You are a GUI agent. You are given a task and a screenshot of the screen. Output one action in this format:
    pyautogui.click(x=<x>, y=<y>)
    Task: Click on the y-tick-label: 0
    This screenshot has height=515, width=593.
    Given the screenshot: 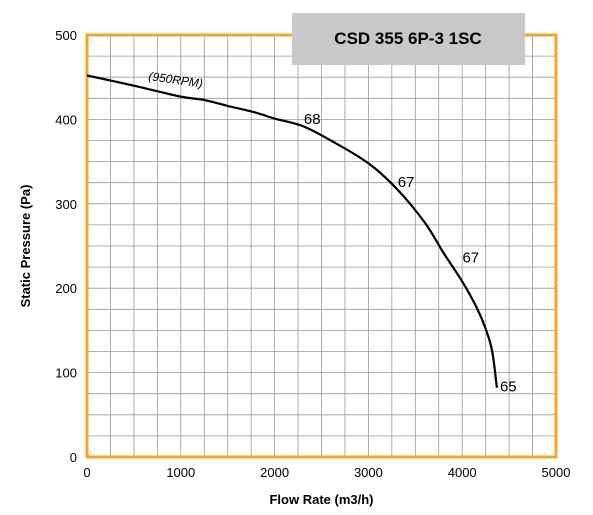 What is the action you would take?
    pyautogui.click(x=73, y=457)
    